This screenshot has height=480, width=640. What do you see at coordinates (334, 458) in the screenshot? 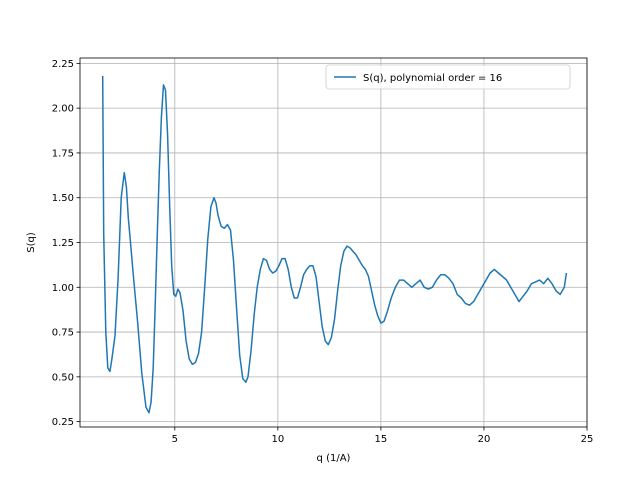
I see `x-axis-label: q (1/A)` at bounding box center [334, 458].